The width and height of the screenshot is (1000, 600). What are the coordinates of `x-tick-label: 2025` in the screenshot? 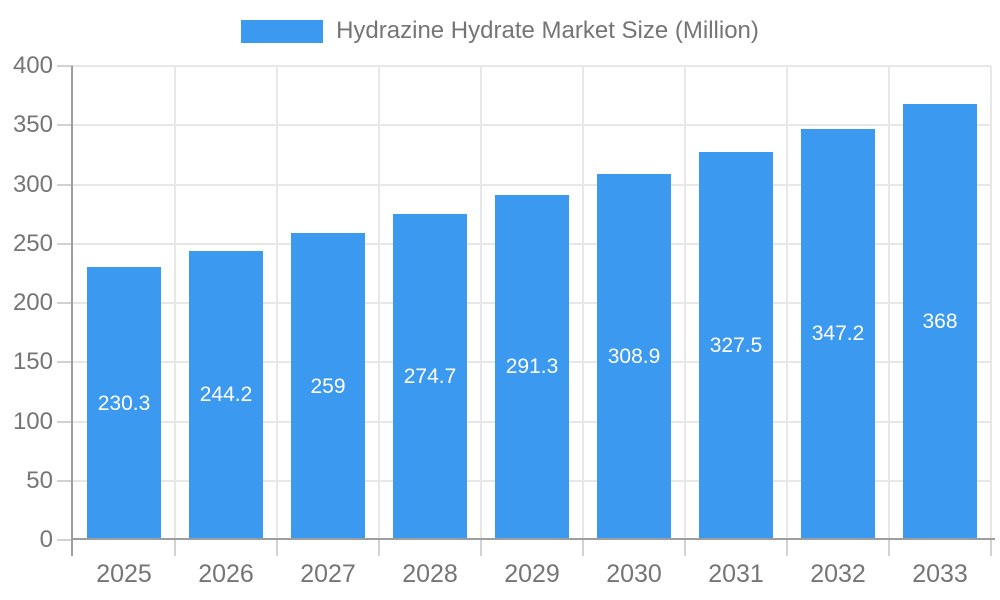 It's located at (124, 574).